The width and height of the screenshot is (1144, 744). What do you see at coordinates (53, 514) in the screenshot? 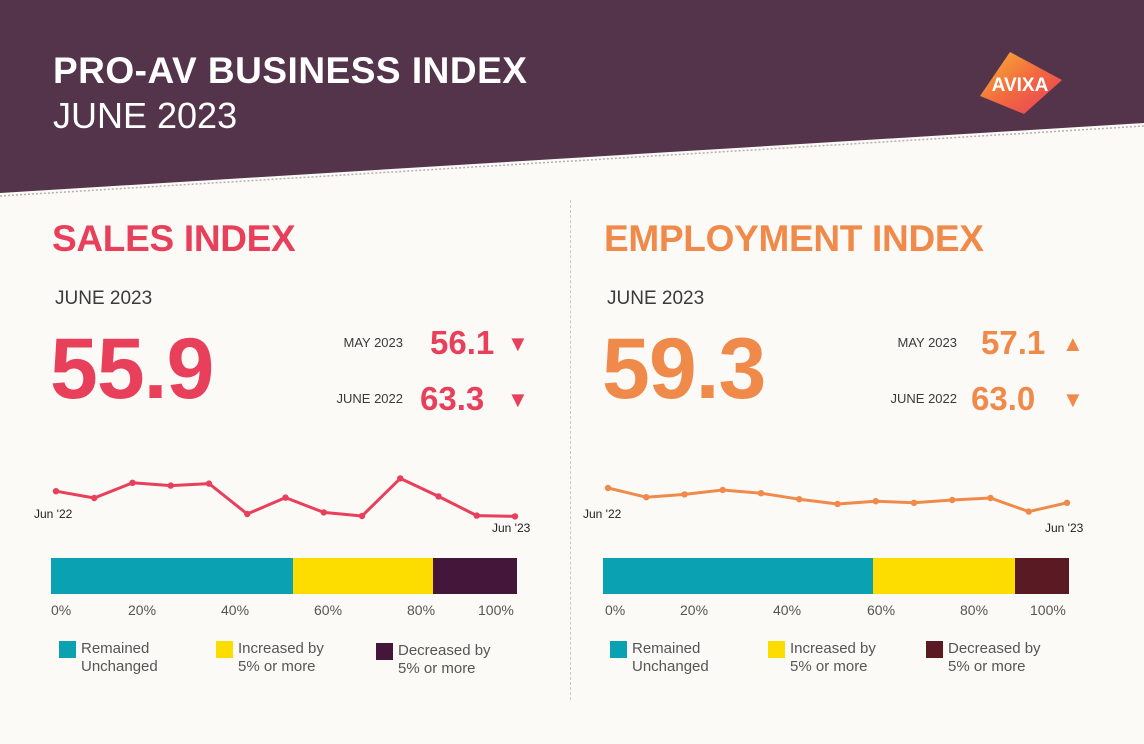
I see `sales-trend-start-label: Jun '22` at bounding box center [53, 514].